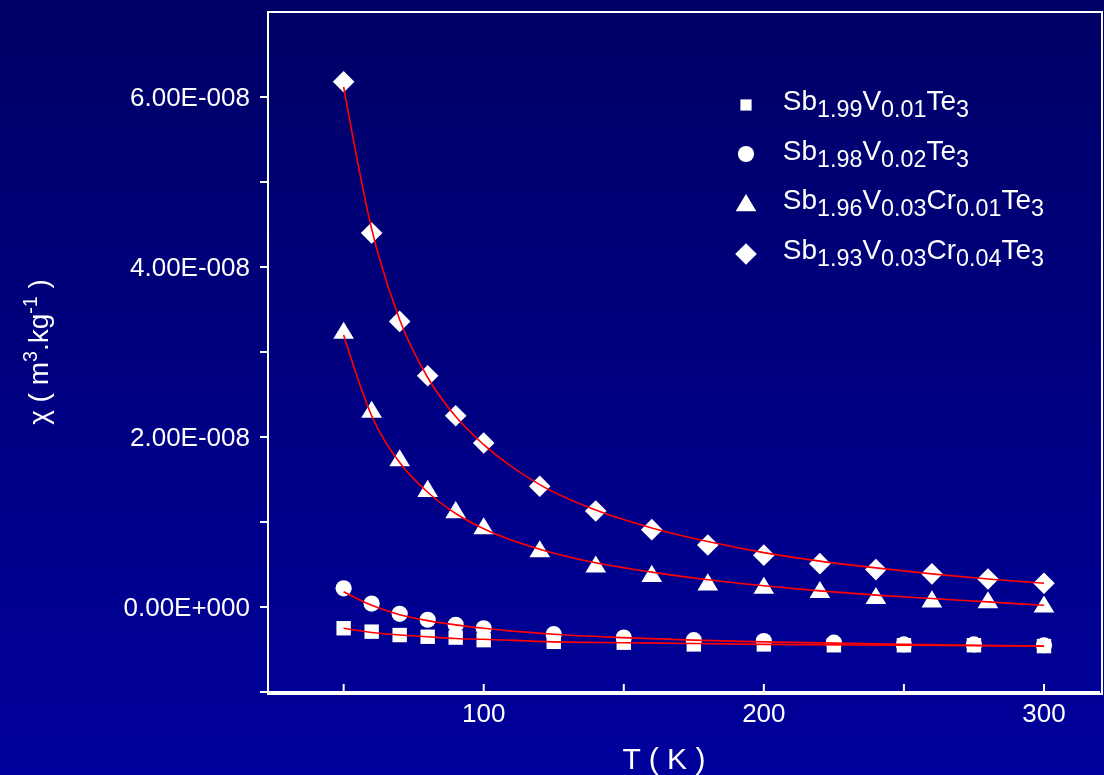 The height and width of the screenshot is (775, 1104). Describe the element at coordinates (190, 267) in the screenshot. I see `y-tick-label: 4.00E-008` at that location.